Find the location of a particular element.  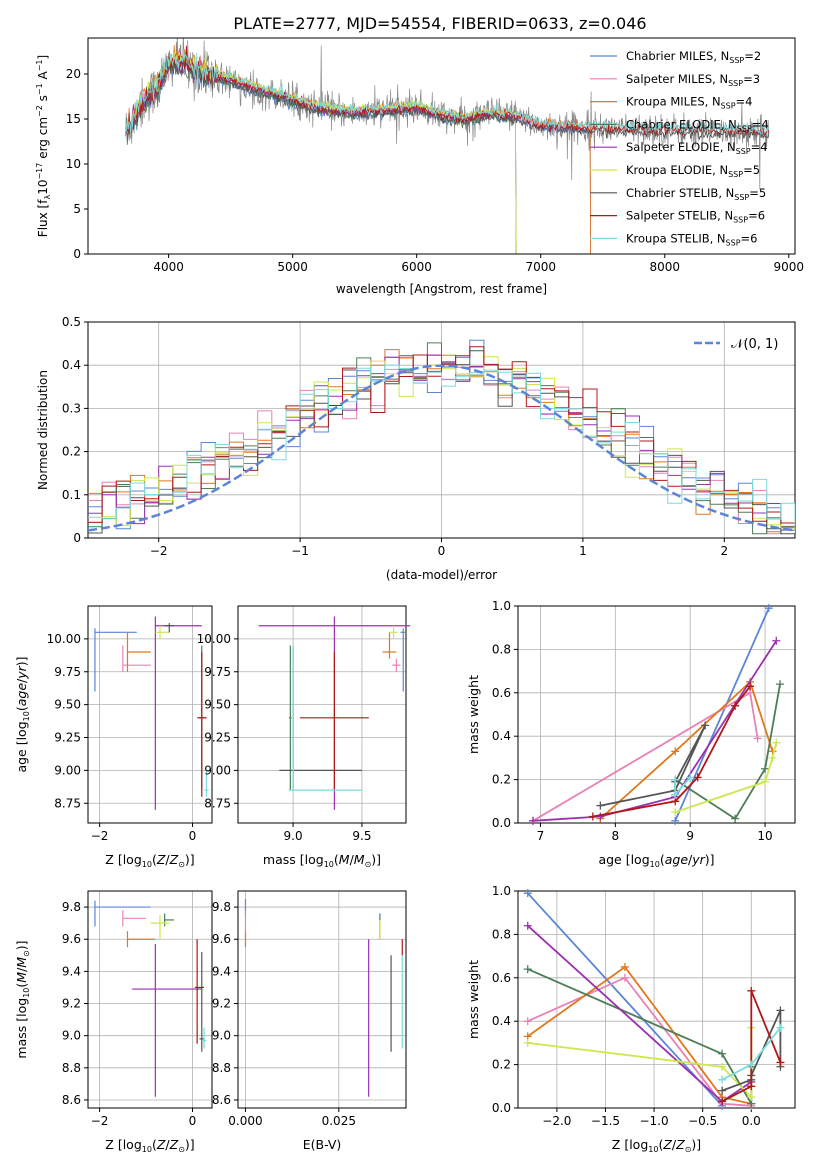

legend-entry: Salpeter MILES, NSSP=3 is located at coordinates (693, 80).